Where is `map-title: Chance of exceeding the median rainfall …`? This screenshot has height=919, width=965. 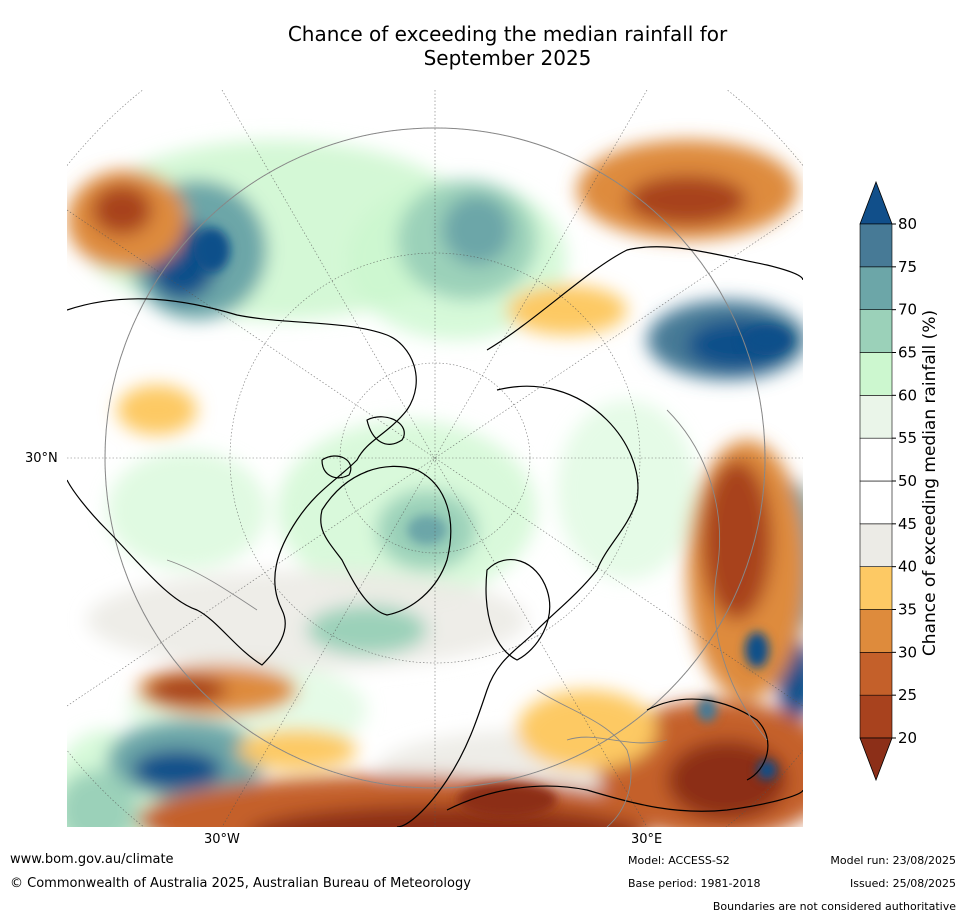 map-title: Chance of exceeding the median rainfall … is located at coordinates (482, 46).